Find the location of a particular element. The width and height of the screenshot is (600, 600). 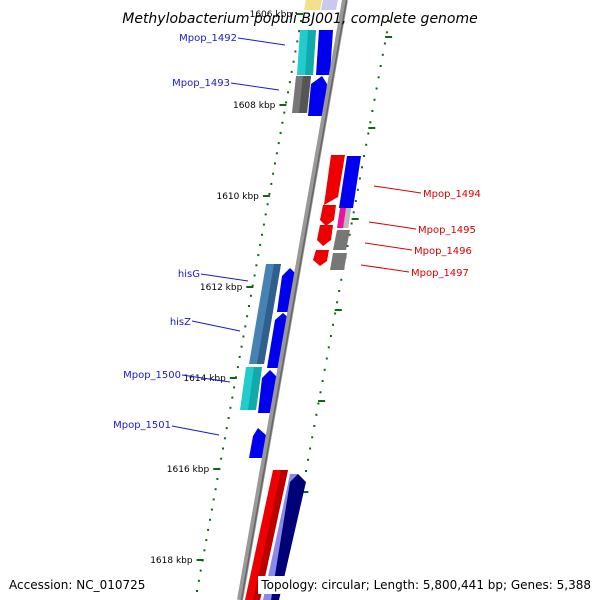

accession-label: Accession: NC_010725 is located at coordinates (77, 585).